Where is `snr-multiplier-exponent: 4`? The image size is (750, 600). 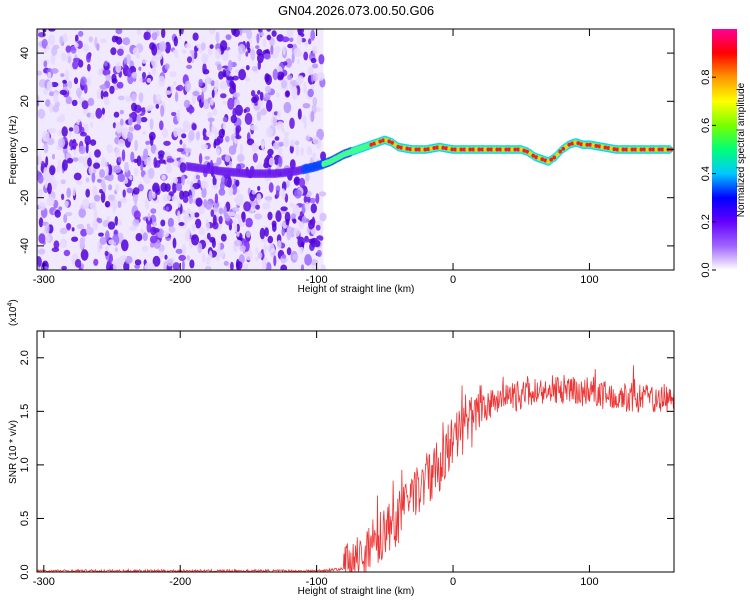 snr-multiplier-exponent: 4 is located at coordinates (10, 305).